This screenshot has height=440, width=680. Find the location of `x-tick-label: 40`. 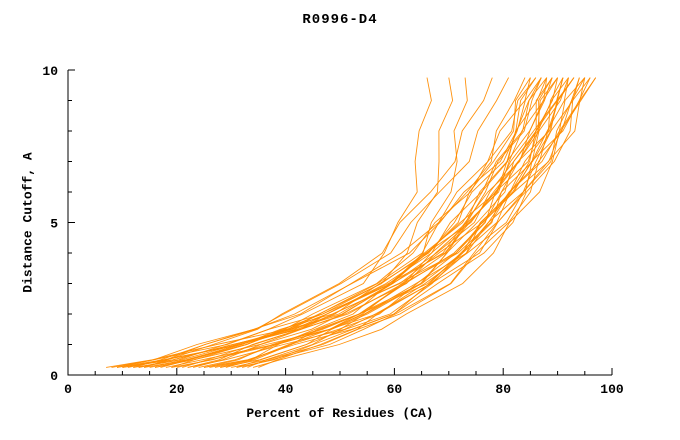

x-tick-label: 40 is located at coordinates (286, 389).